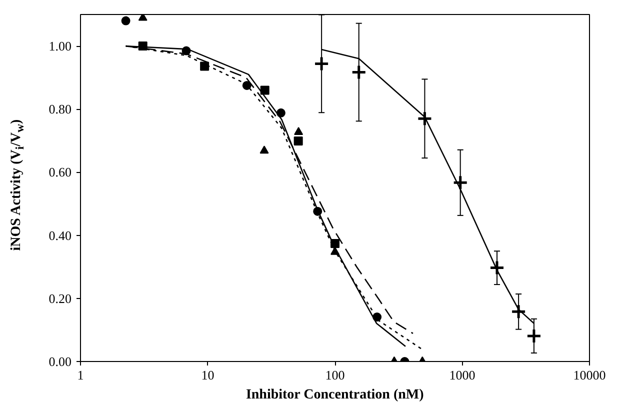 The width and height of the screenshot is (619, 416). What do you see at coordinates (207, 375) in the screenshot?
I see `x-tick-label: 10` at bounding box center [207, 375].